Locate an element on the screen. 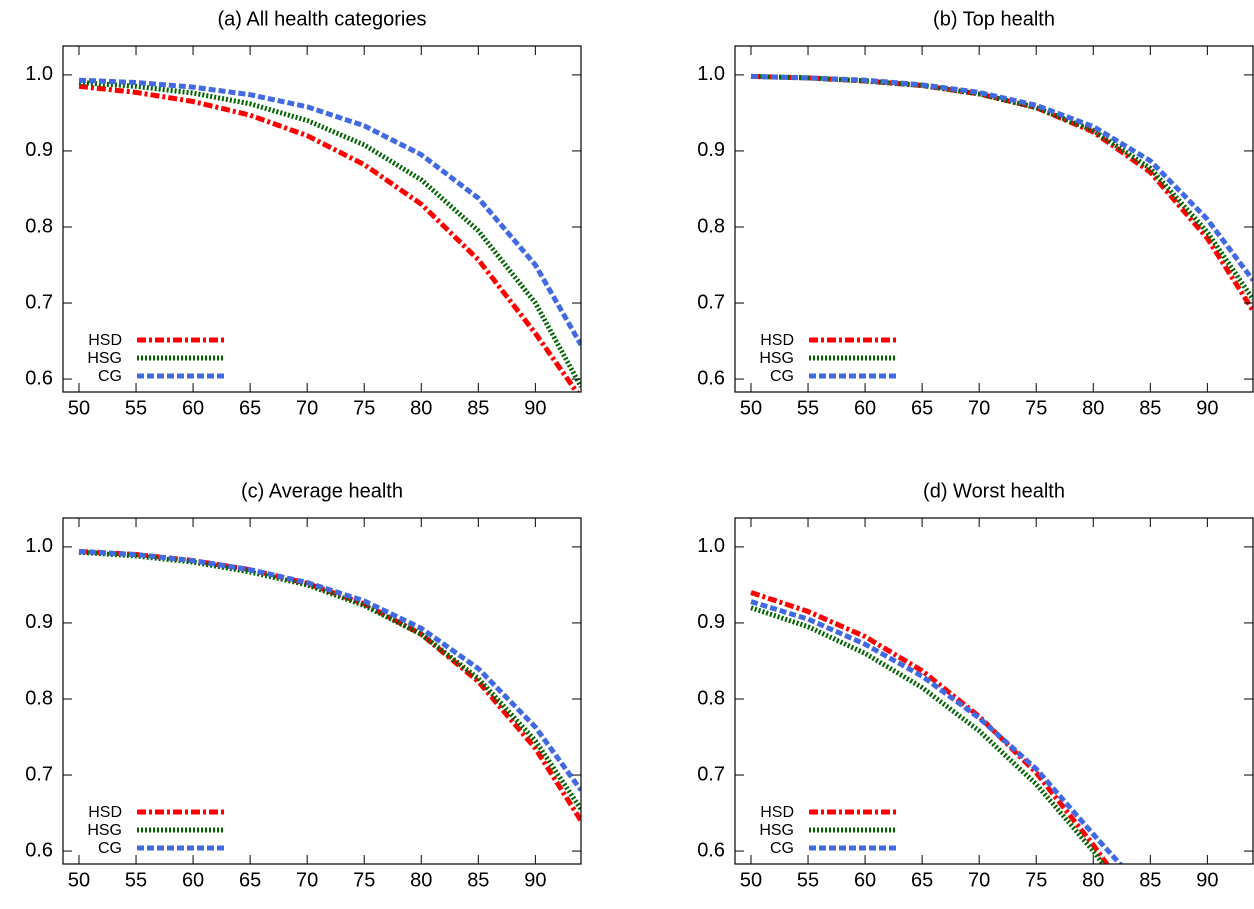 This screenshot has width=1254, height=909. panel-title: (b) Top health is located at coordinates (994, 19).